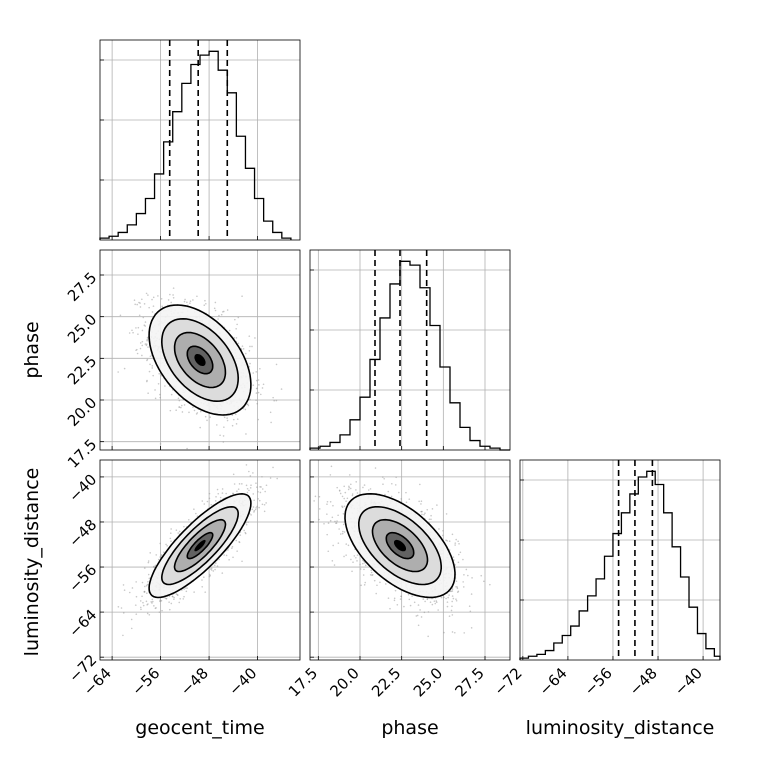 Image resolution: width=760 pixels, height=760 pixels. Describe the element at coordinates (82, 453) in the screenshot. I see `y-tick-label: 17.5` at that location.